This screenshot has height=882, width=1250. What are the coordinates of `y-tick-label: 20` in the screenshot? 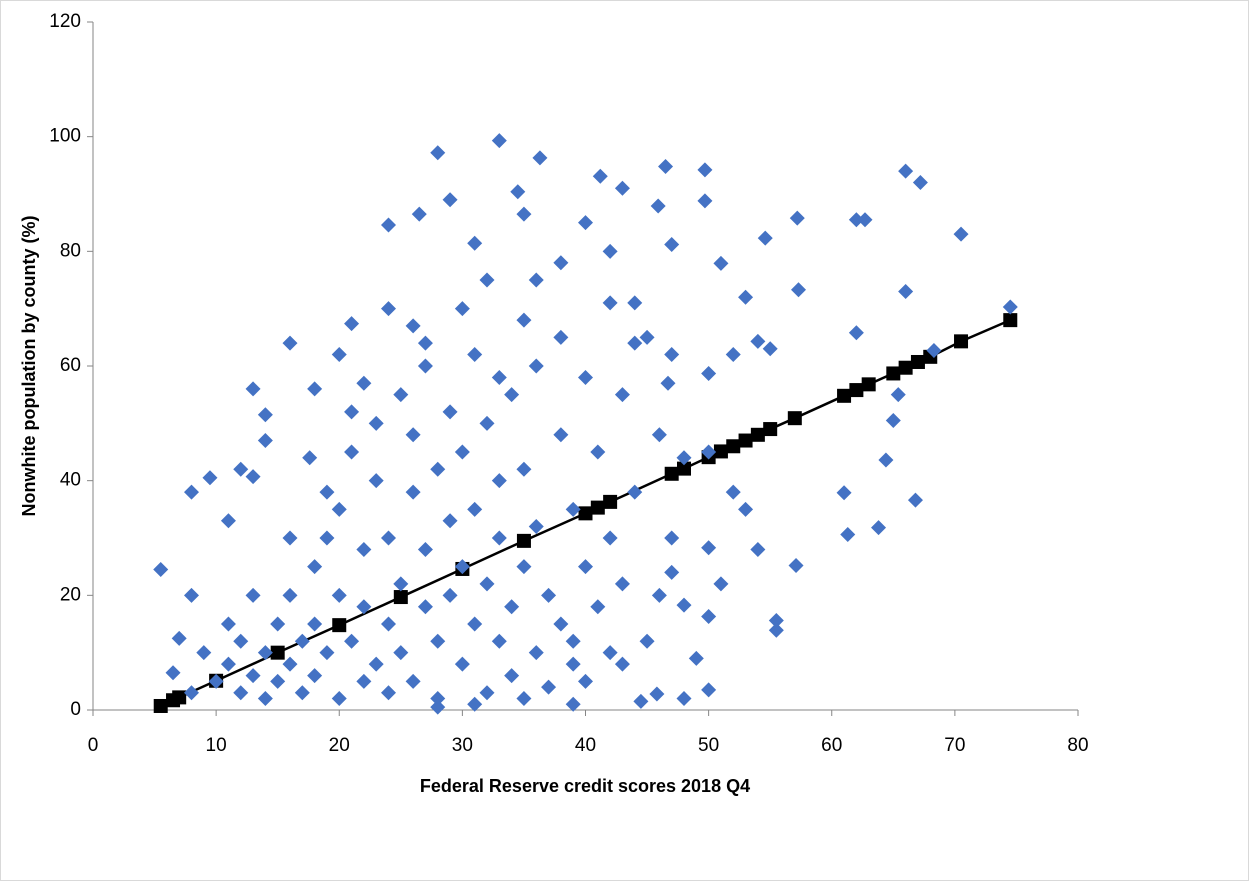 It's located at (70, 594).